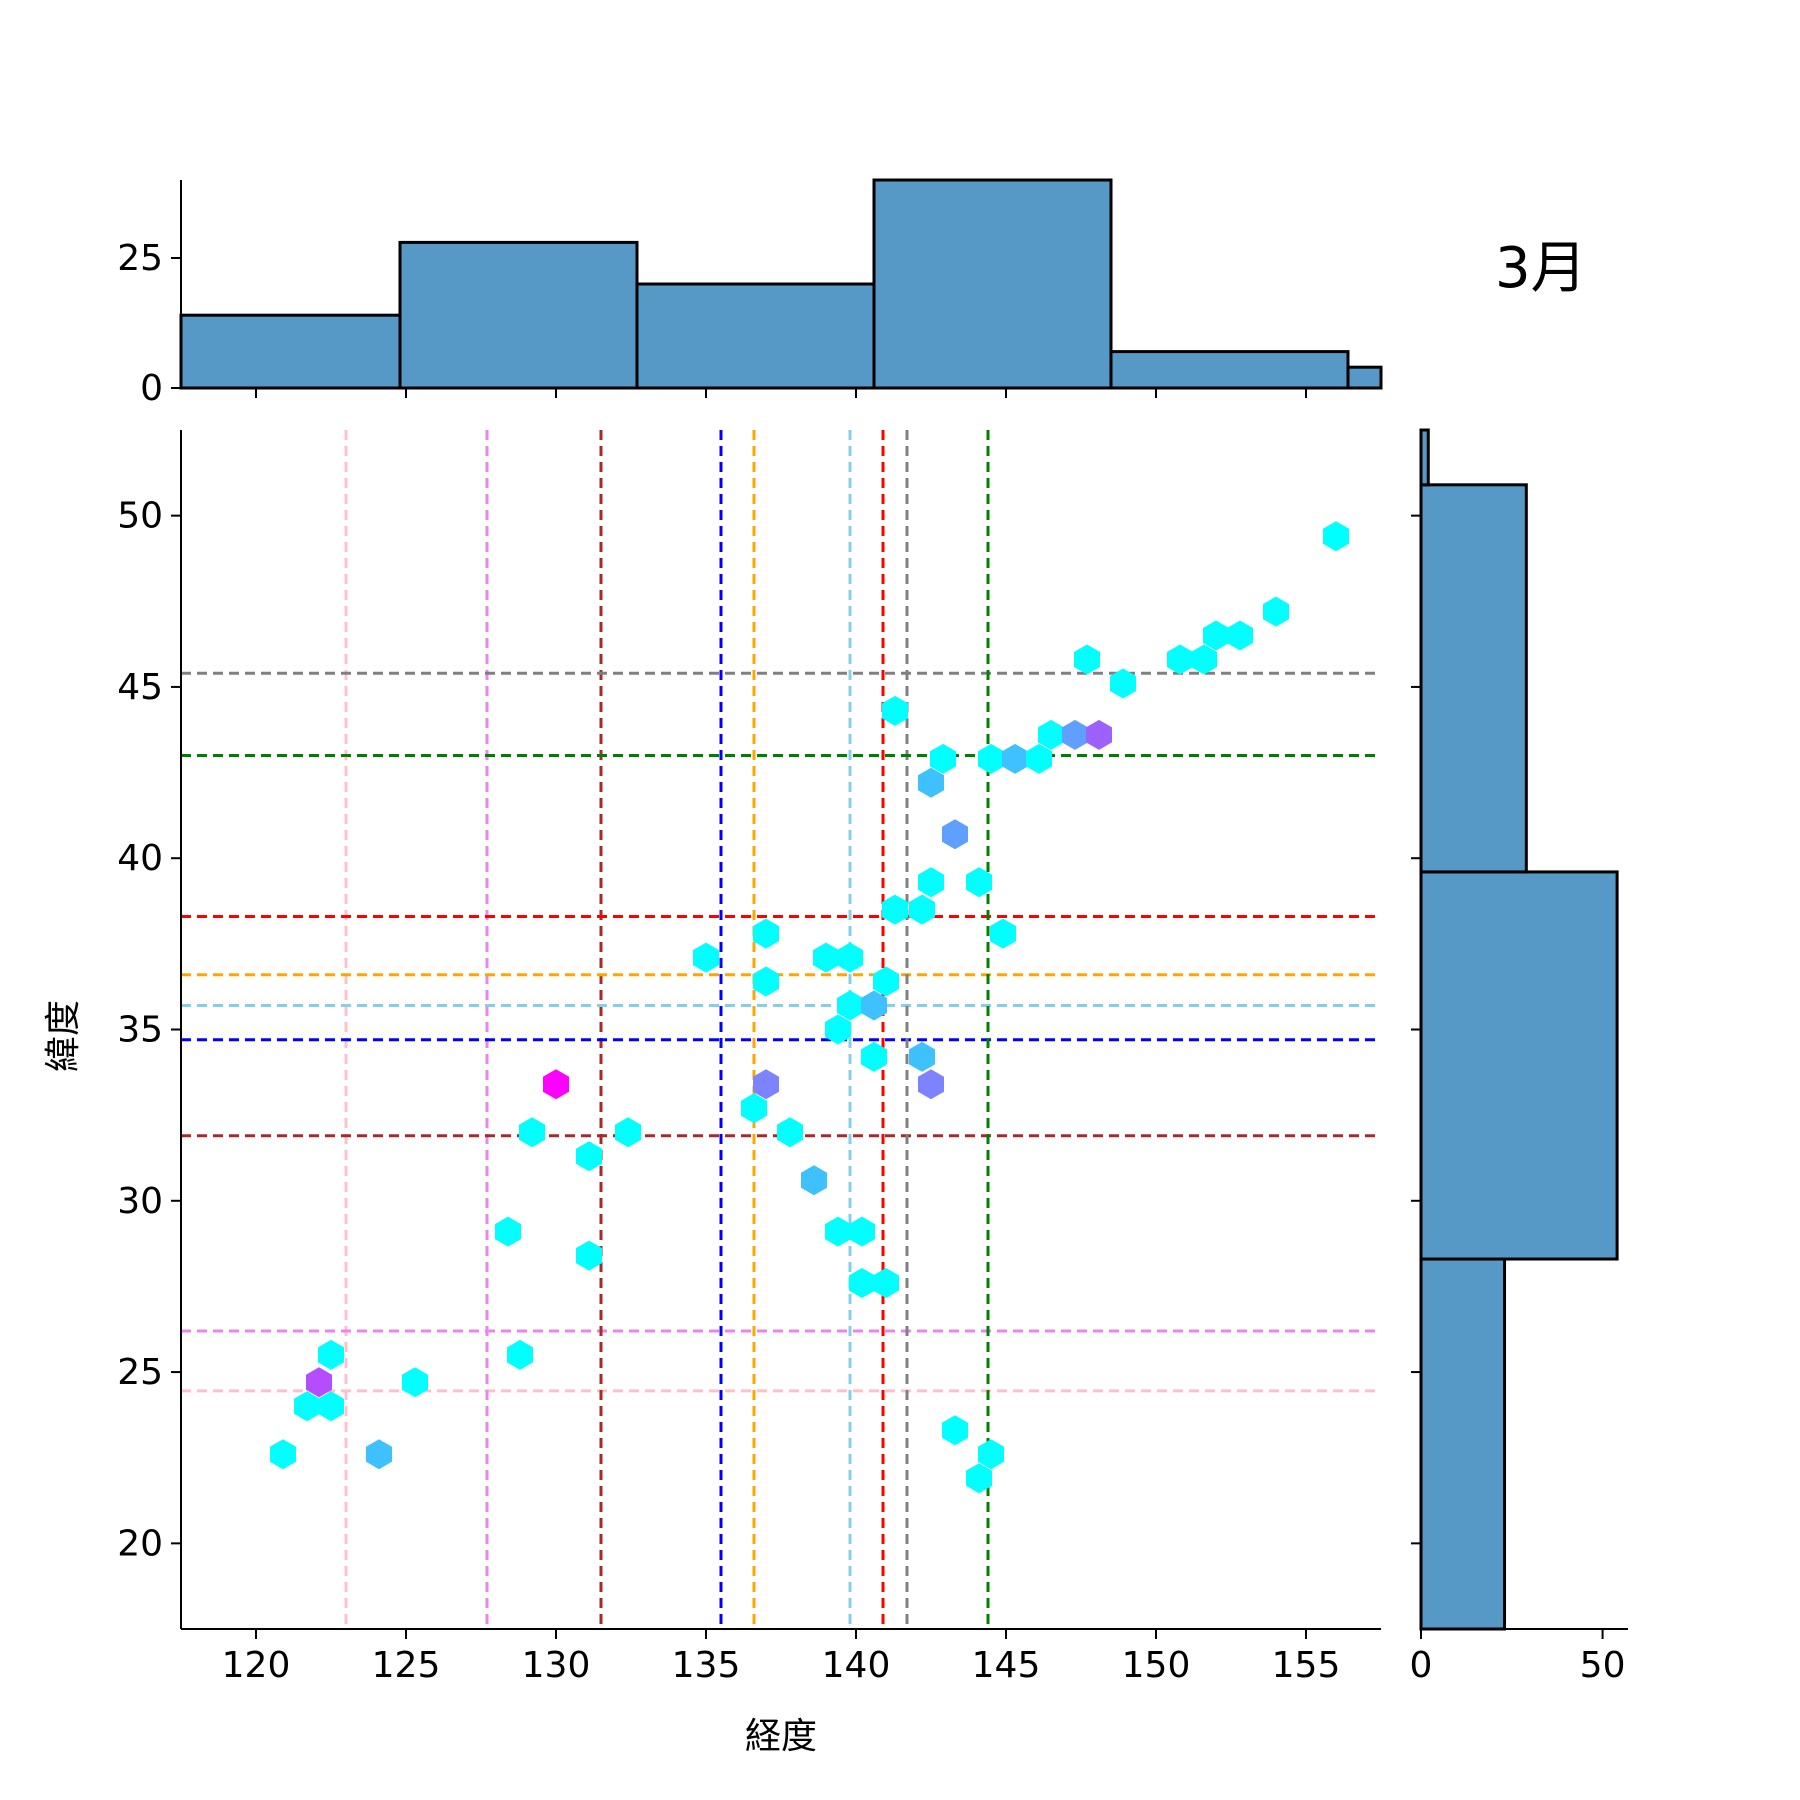 The image size is (1800, 1800). What do you see at coordinates (140, 1030) in the screenshot?
I see `y-tick-label-3: 35` at bounding box center [140, 1030].